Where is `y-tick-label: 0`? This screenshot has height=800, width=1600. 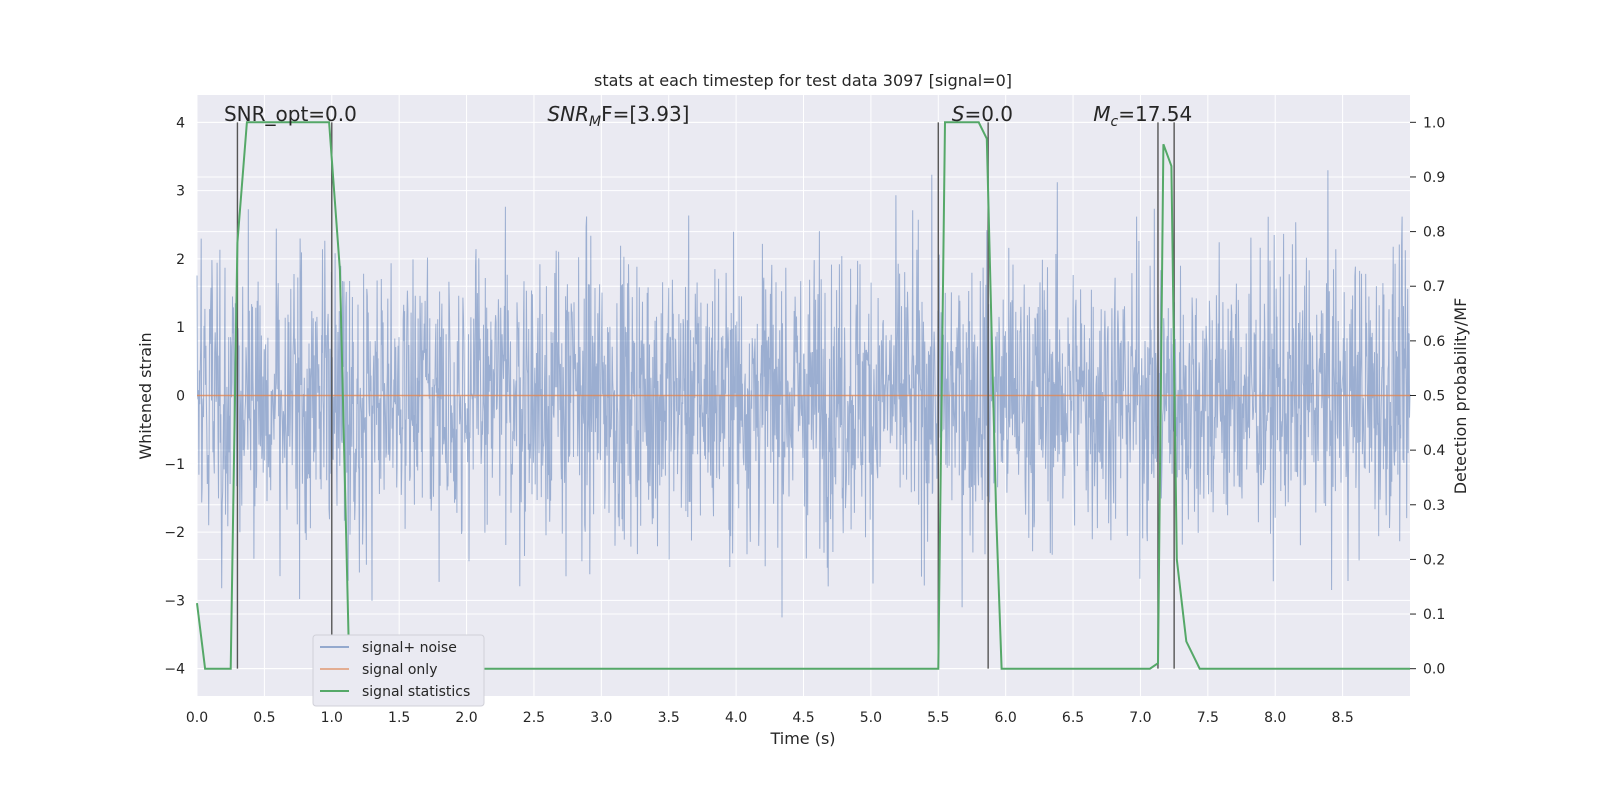
y-tick-label: 0 is located at coordinates (180, 397).